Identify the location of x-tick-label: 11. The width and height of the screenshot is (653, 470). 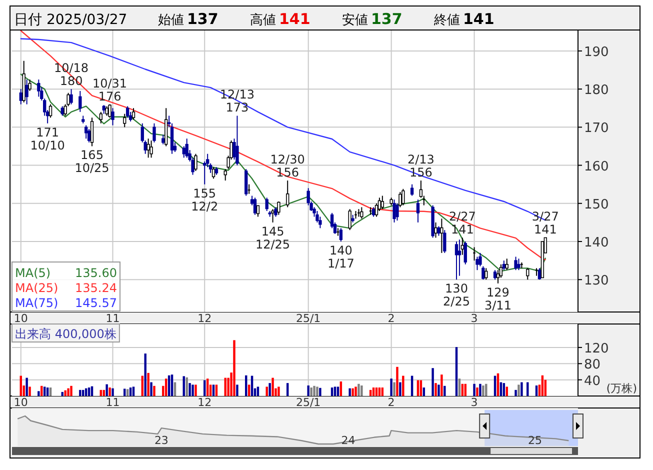
(113, 318).